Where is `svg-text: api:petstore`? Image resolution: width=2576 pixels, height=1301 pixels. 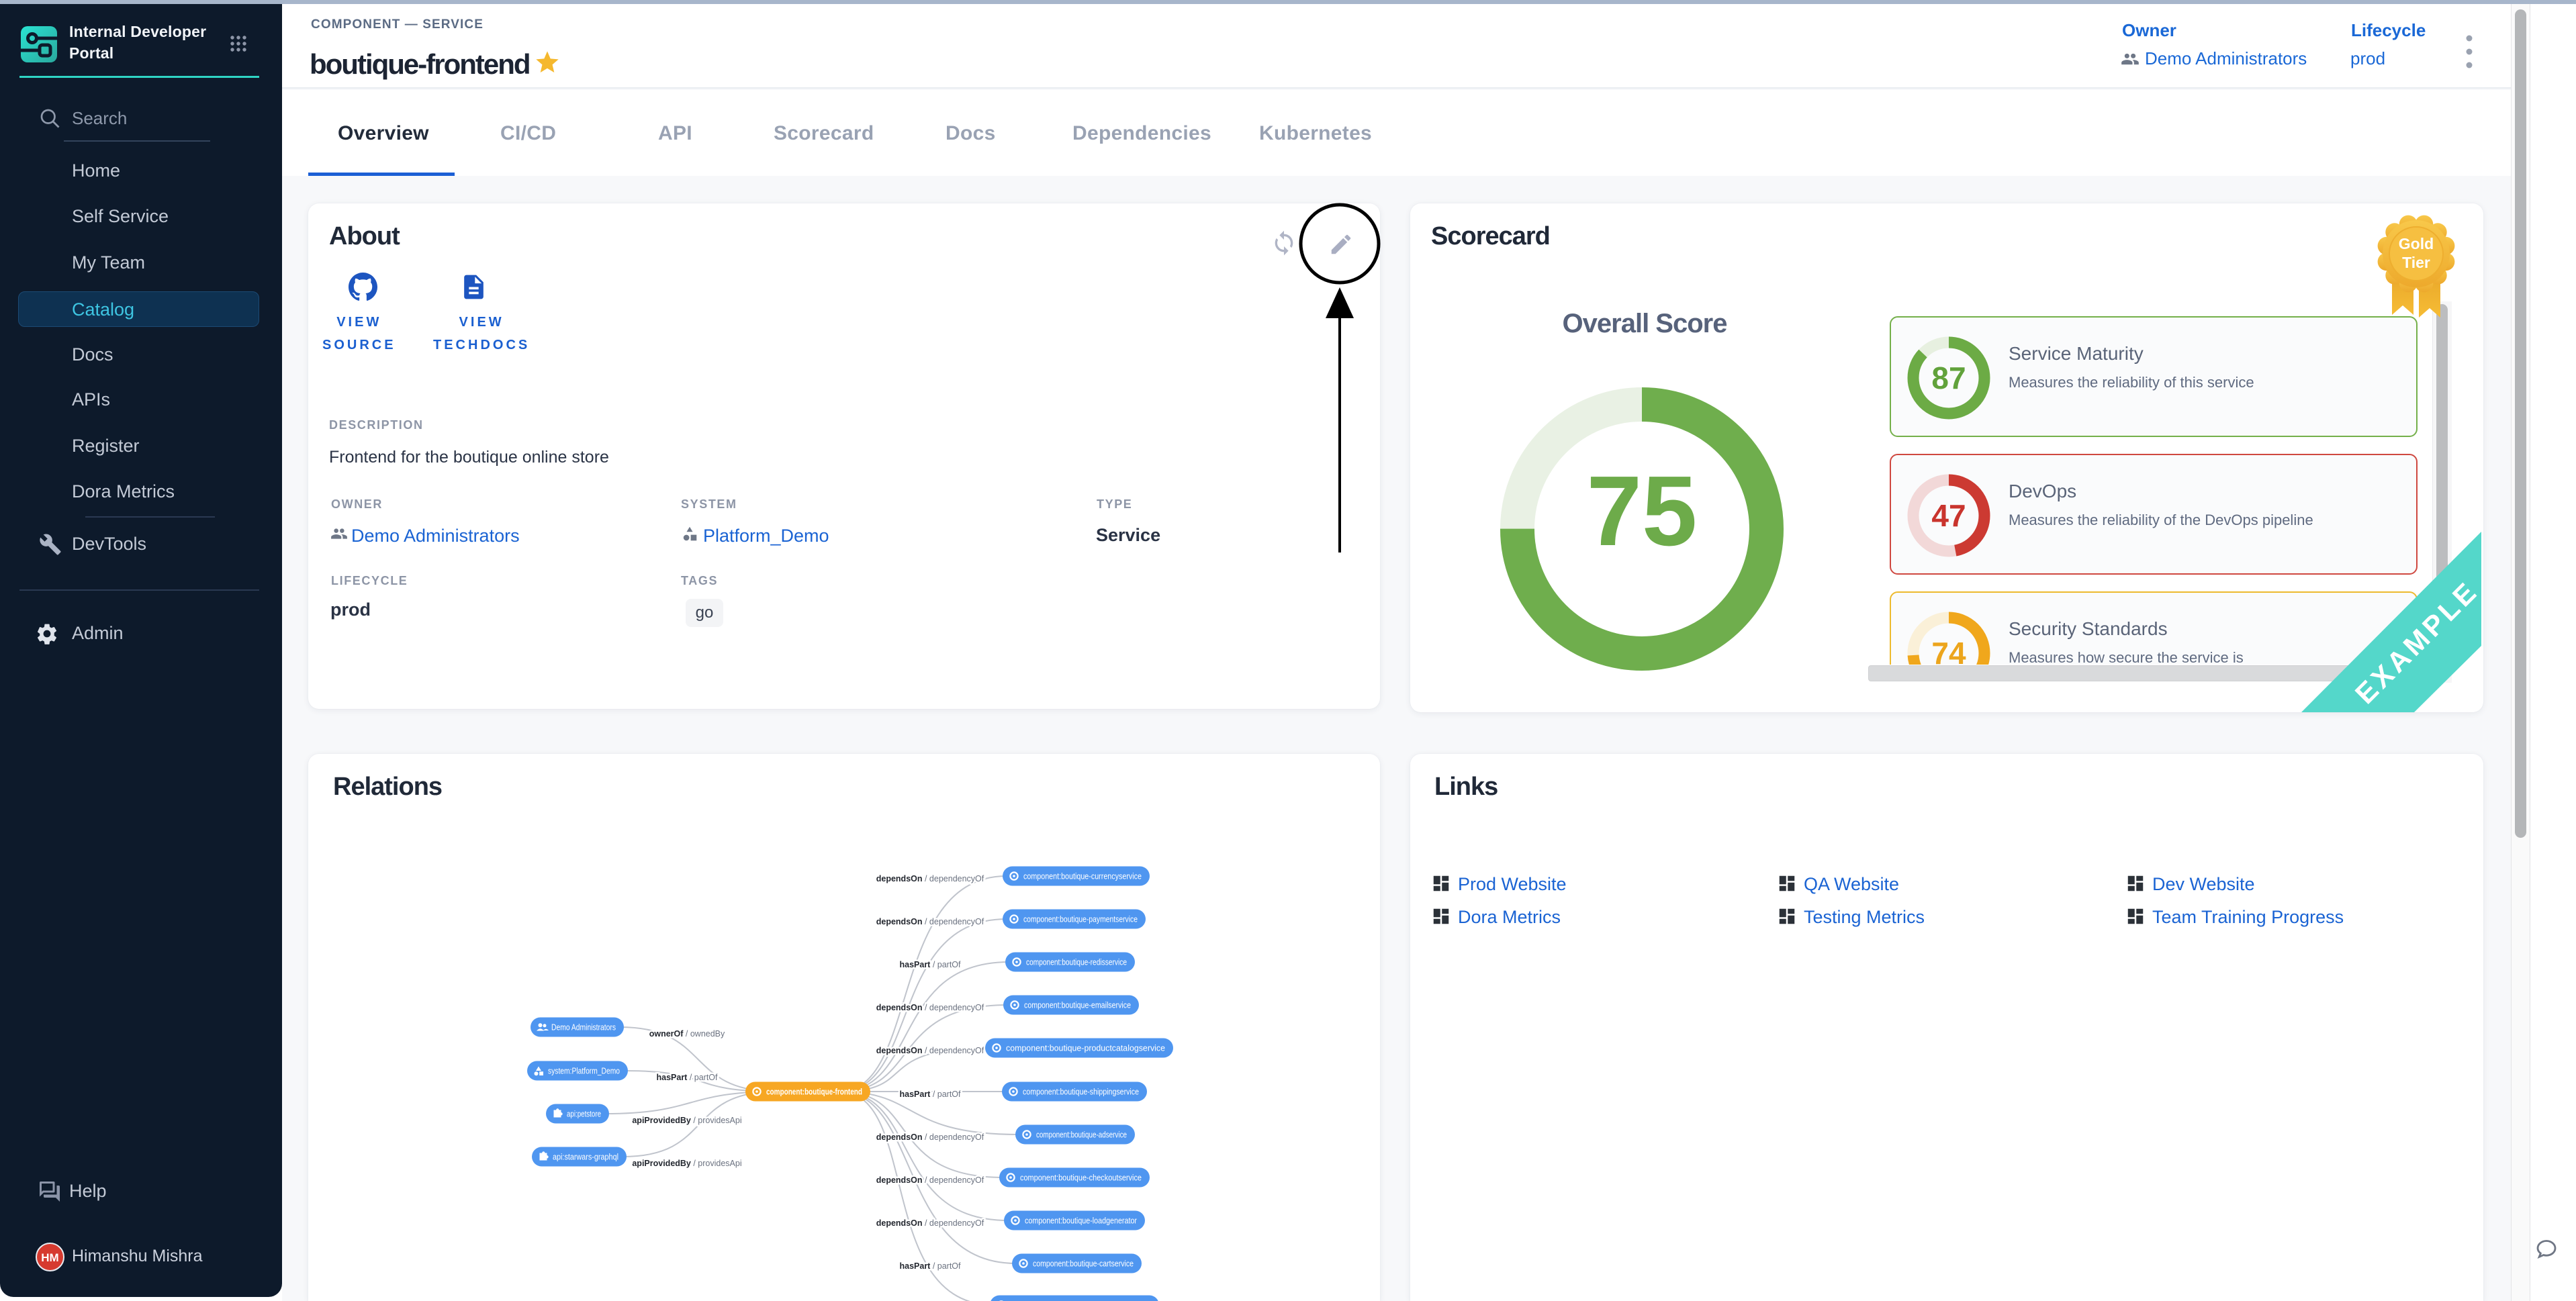 svg-text: api:petstore is located at coordinates (584, 1114).